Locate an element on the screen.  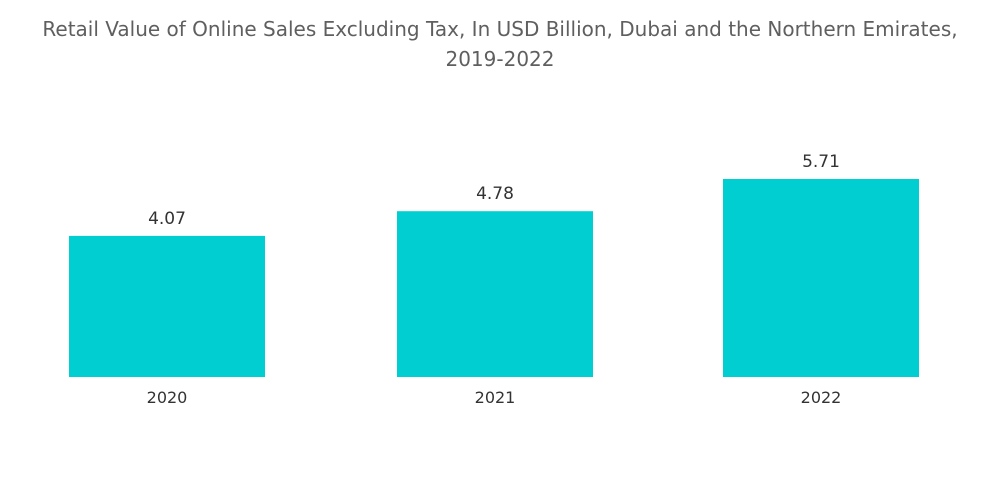
chart-title-line-2: 2019-2022 is located at coordinates (500, 59).